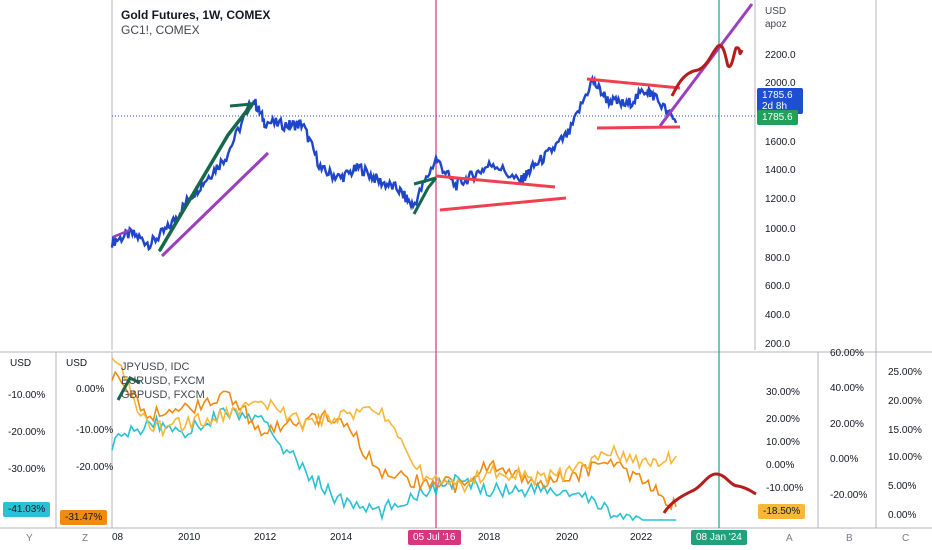  Describe the element at coordinates (902, 486) in the screenshot. I see `lower-axis5-tick: 5.00%` at that location.